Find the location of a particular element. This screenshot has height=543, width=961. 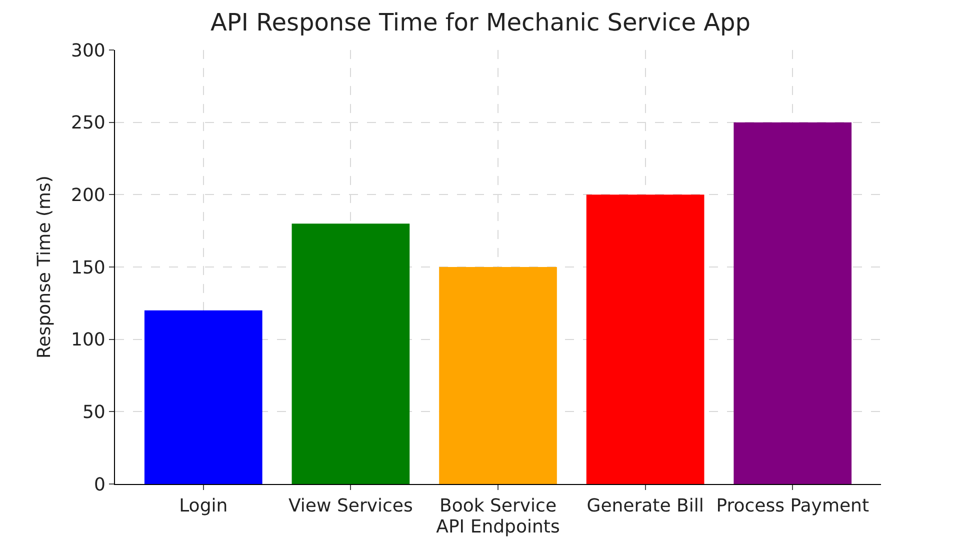

x-tick-label: Generate Bill is located at coordinates (645, 506).